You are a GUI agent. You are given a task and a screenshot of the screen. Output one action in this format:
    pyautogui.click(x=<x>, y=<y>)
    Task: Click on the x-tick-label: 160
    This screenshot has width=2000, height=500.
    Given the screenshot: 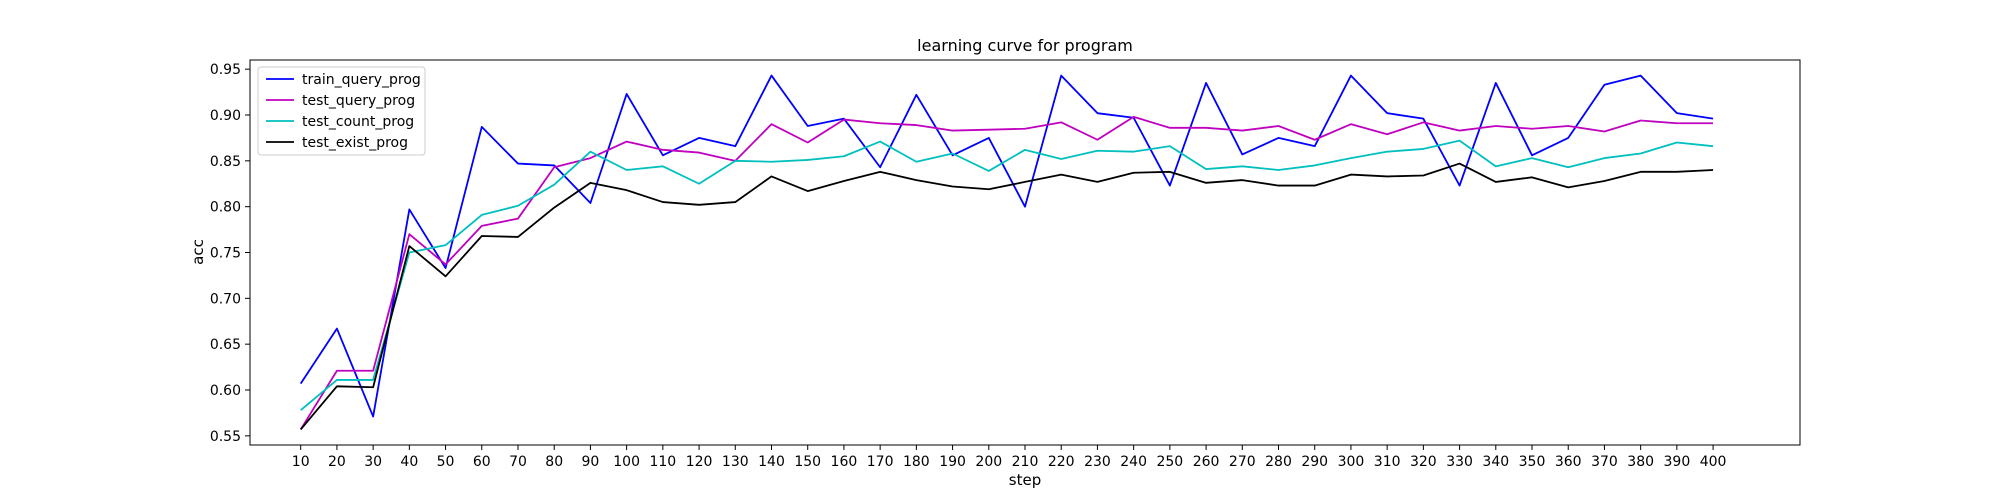 What is the action you would take?
    pyautogui.click(x=844, y=462)
    